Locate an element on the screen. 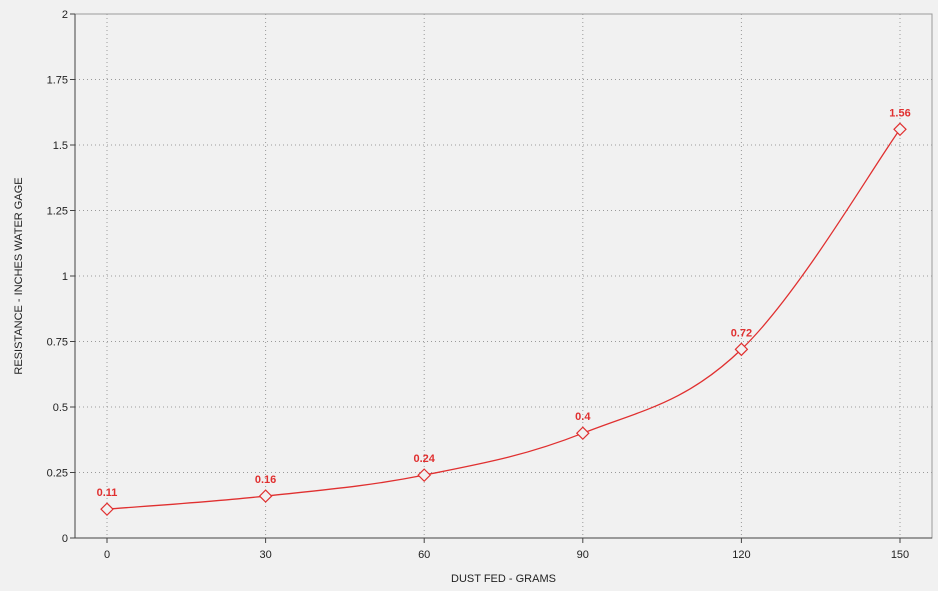 The width and height of the screenshot is (938, 591). x-tick-label: 120 is located at coordinates (741, 555).